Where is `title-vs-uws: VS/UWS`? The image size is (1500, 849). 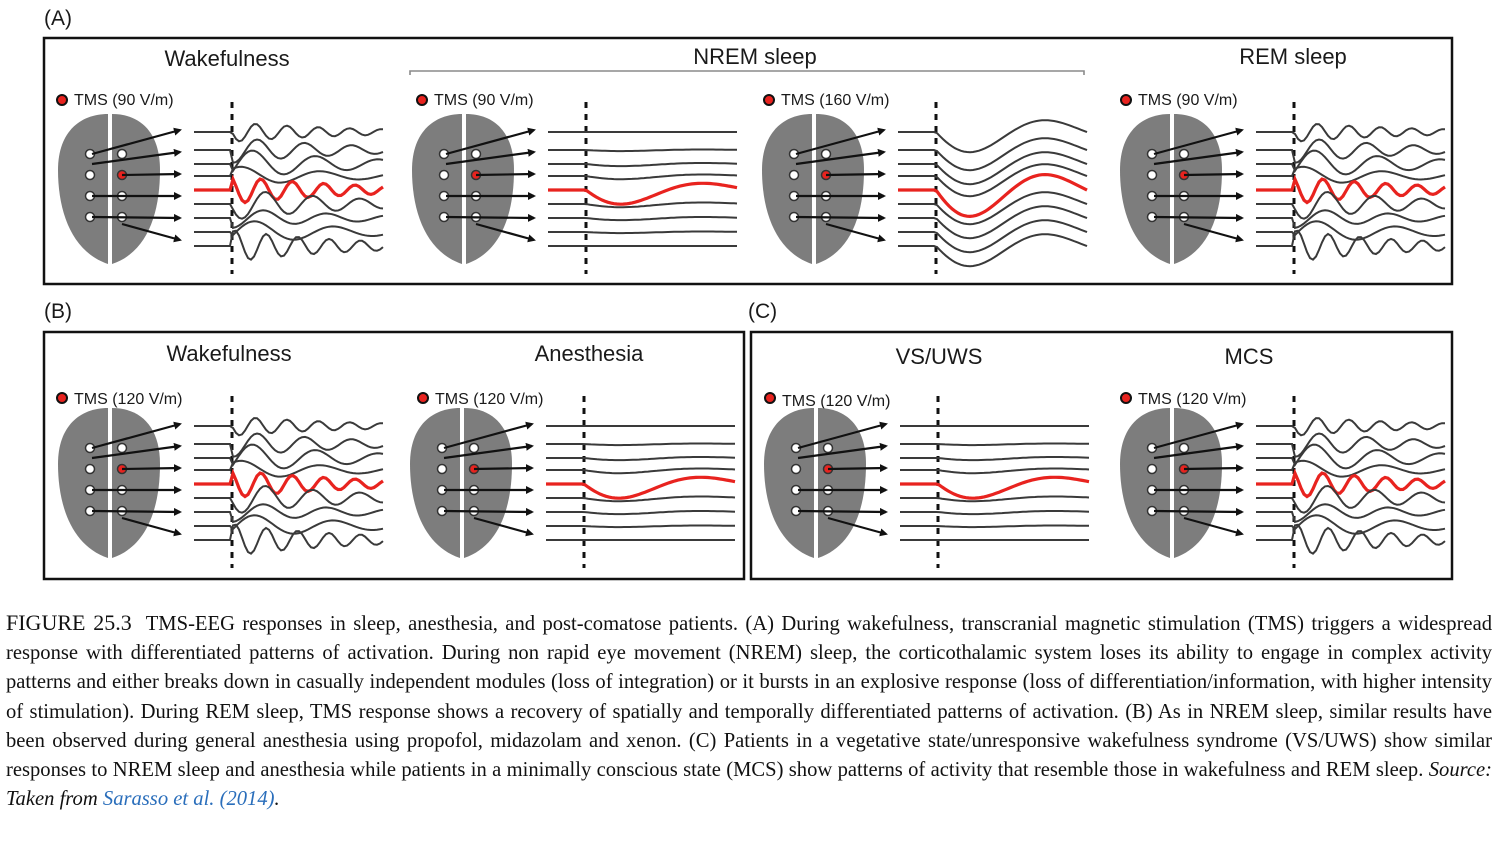 title-vs-uws: VS/UWS is located at coordinates (939, 356).